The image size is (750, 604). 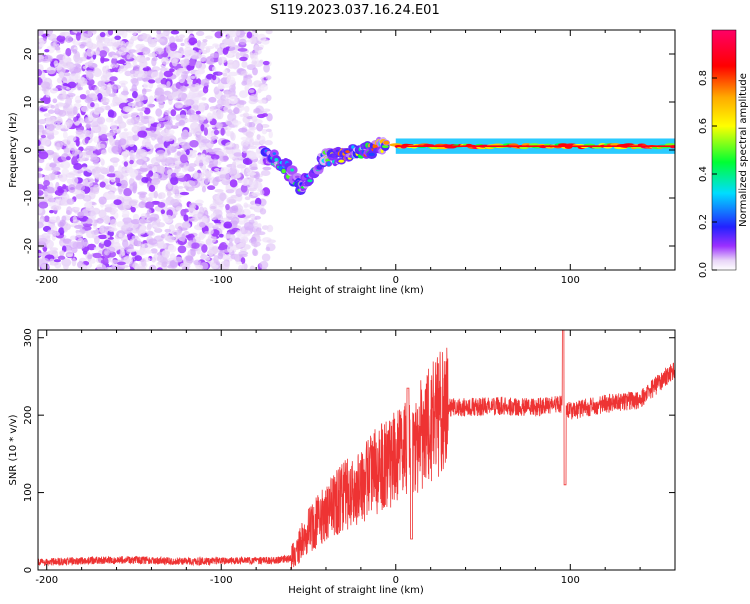 What do you see at coordinates (46, 280) in the screenshot?
I see `spectrogram-xtick-label: -200` at bounding box center [46, 280].